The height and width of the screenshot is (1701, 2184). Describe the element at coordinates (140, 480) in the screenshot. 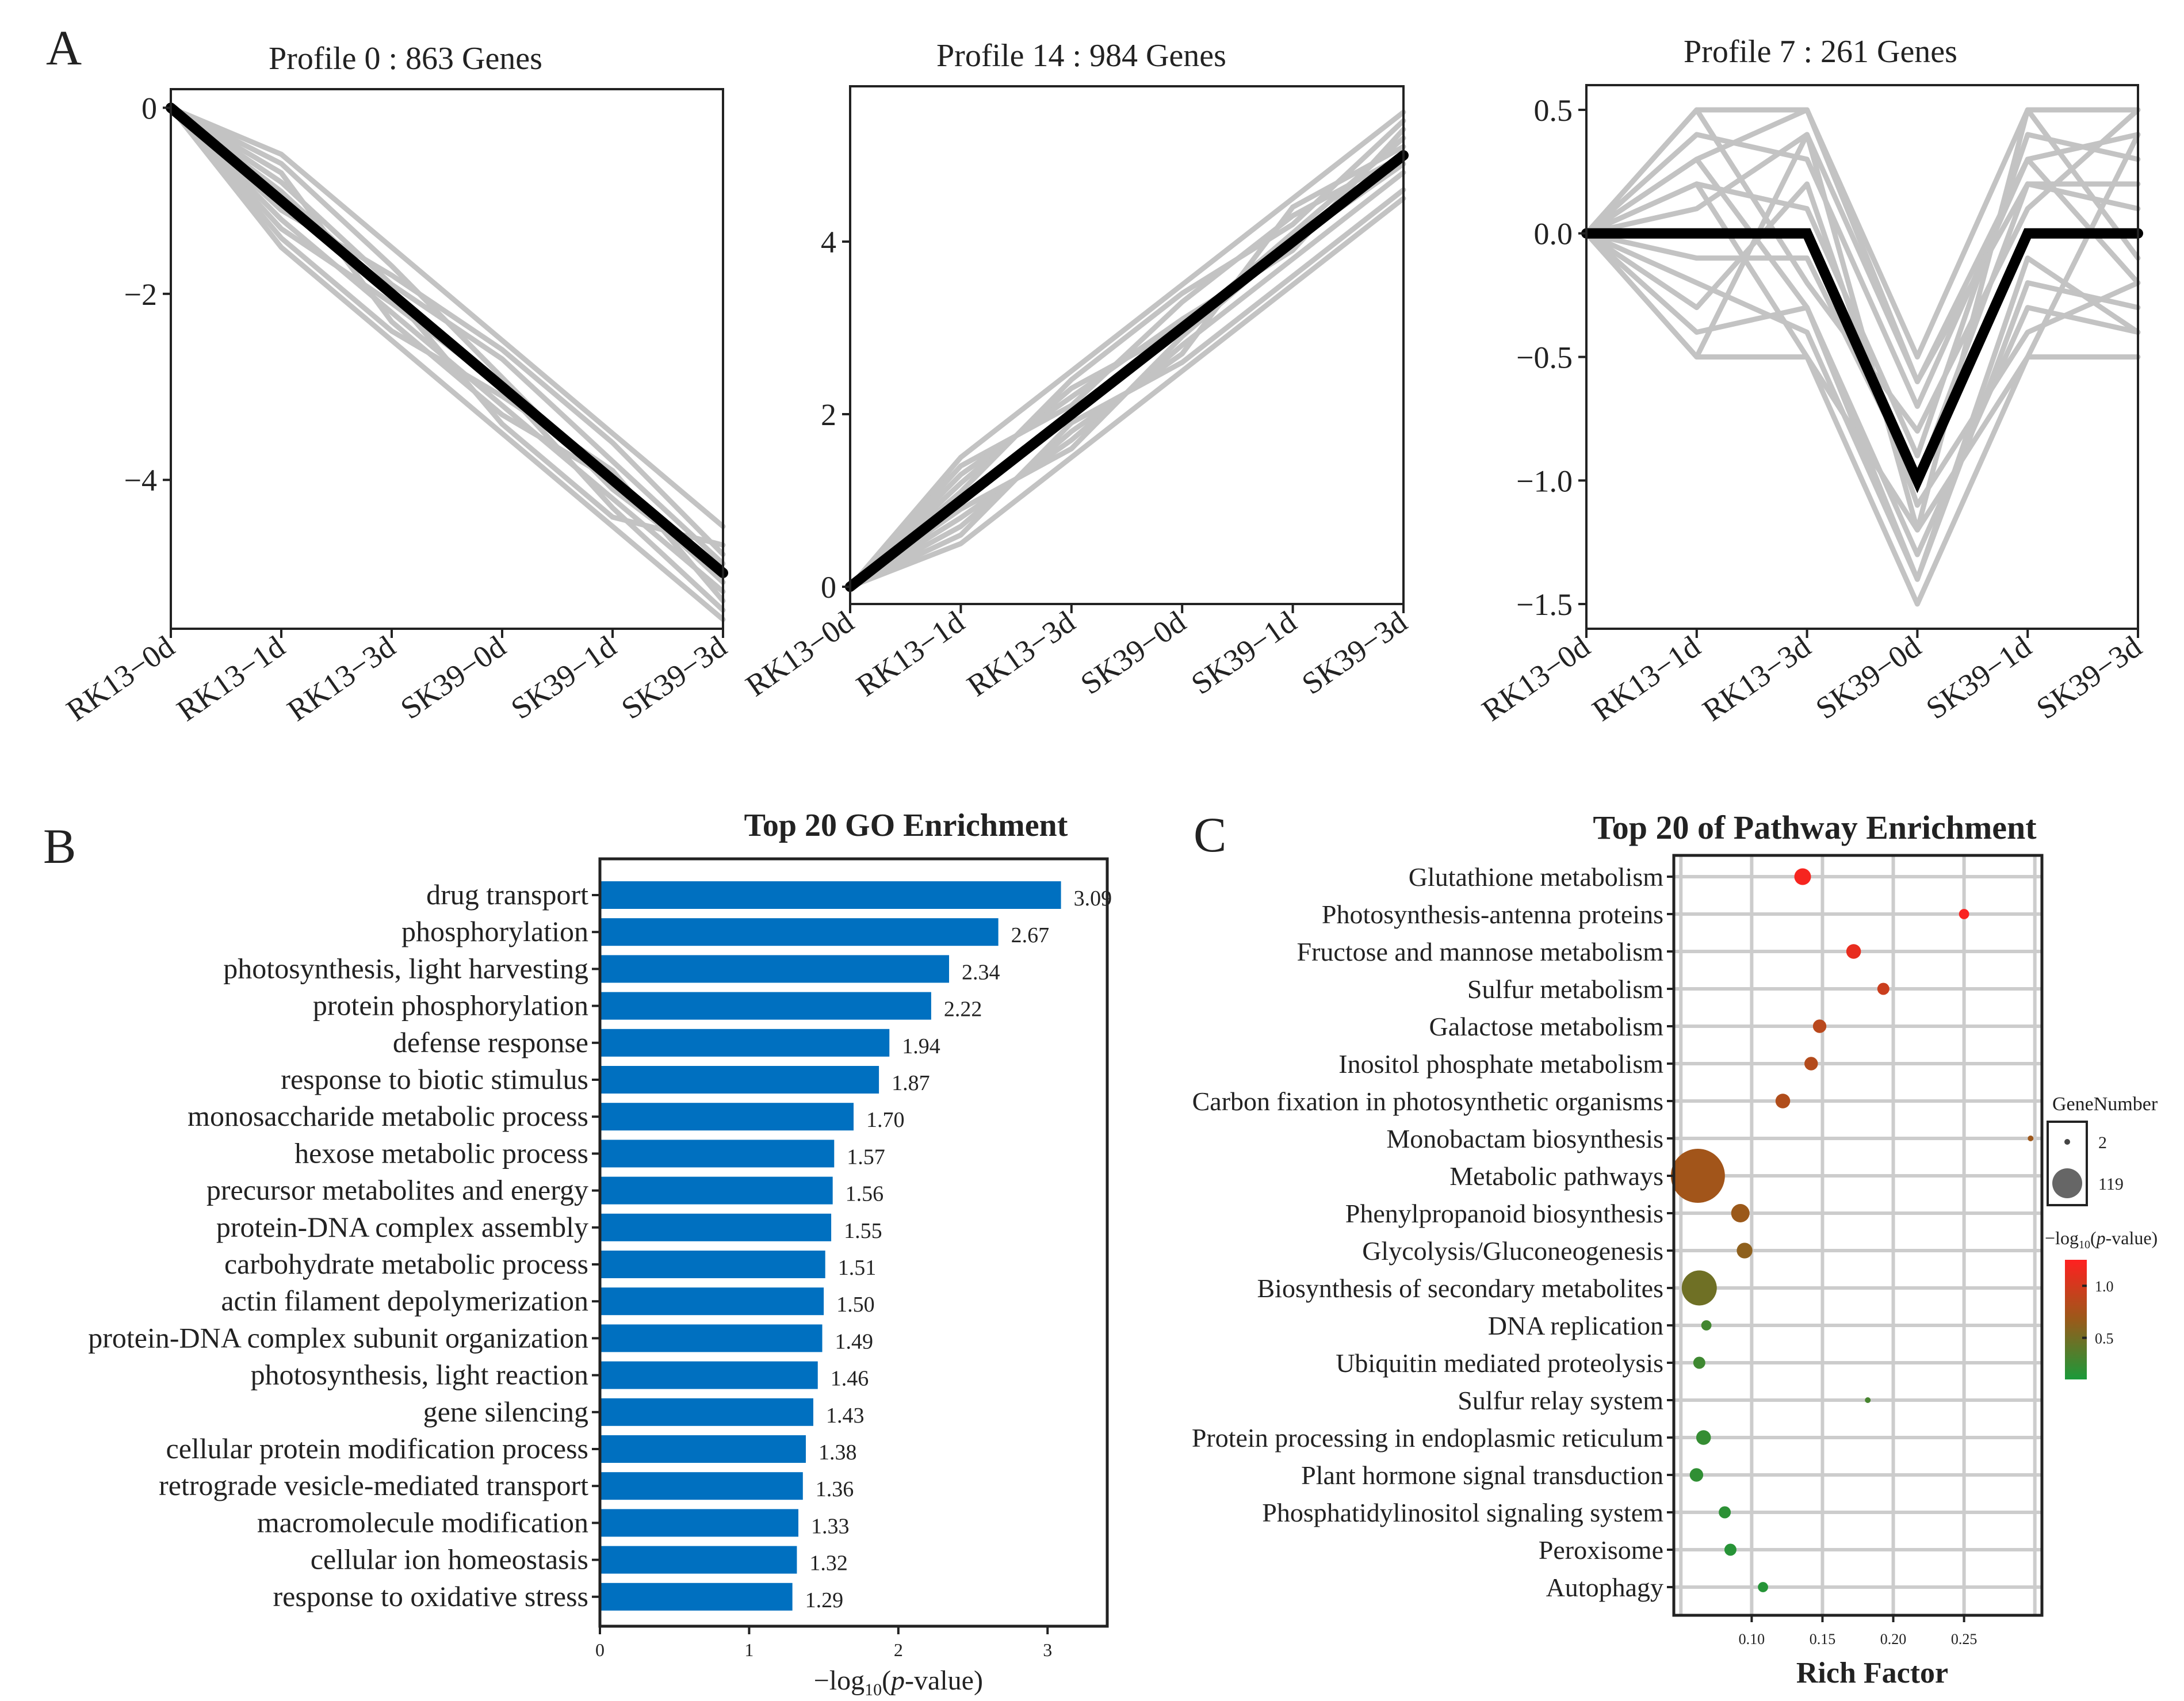

I see `y-tick-label: −4` at that location.